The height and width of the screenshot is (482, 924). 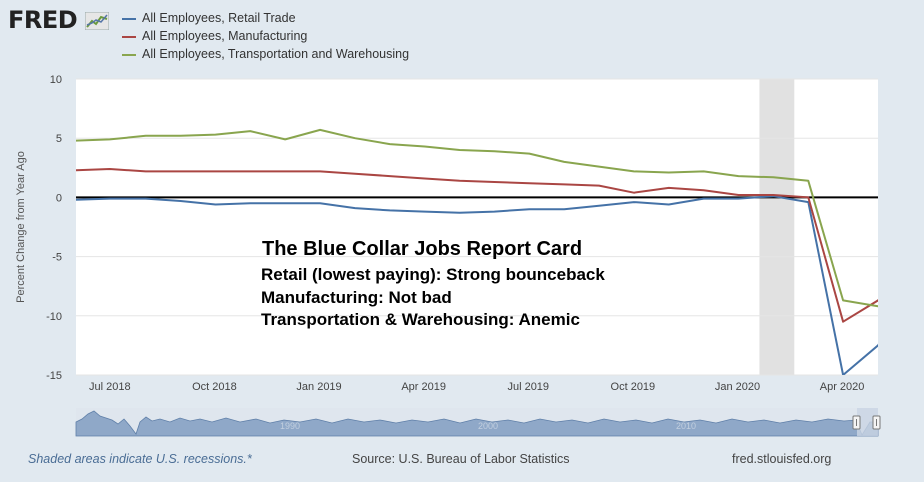 I want to click on y-tick-label: -5, so click(x=57, y=258).